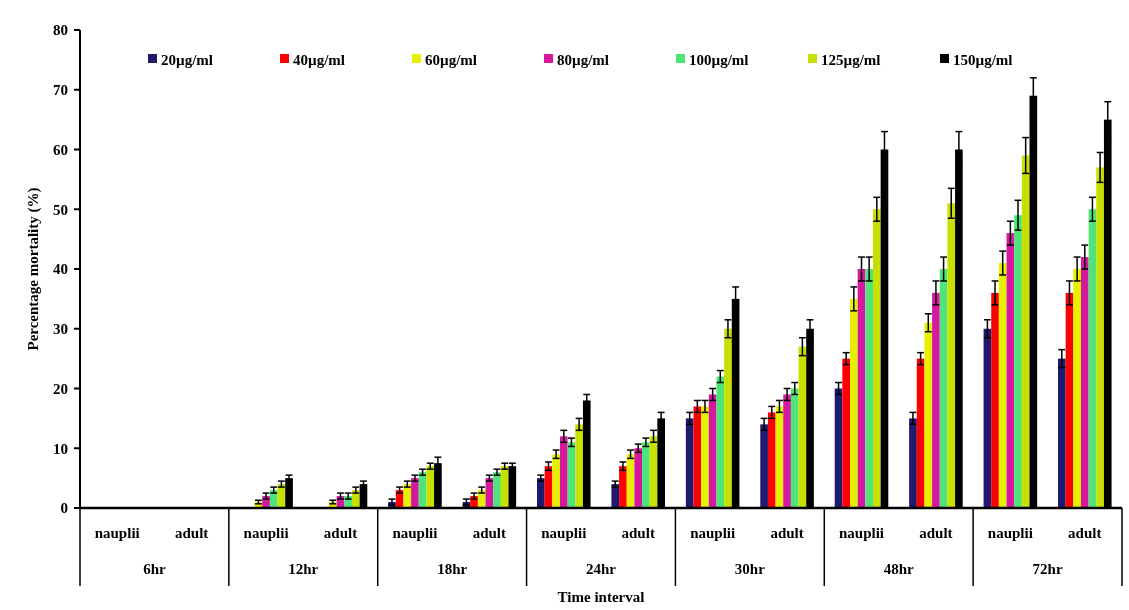 Image resolution: width=1129 pixels, height=610 pixels. I want to click on text: 30hr, so click(750, 569).